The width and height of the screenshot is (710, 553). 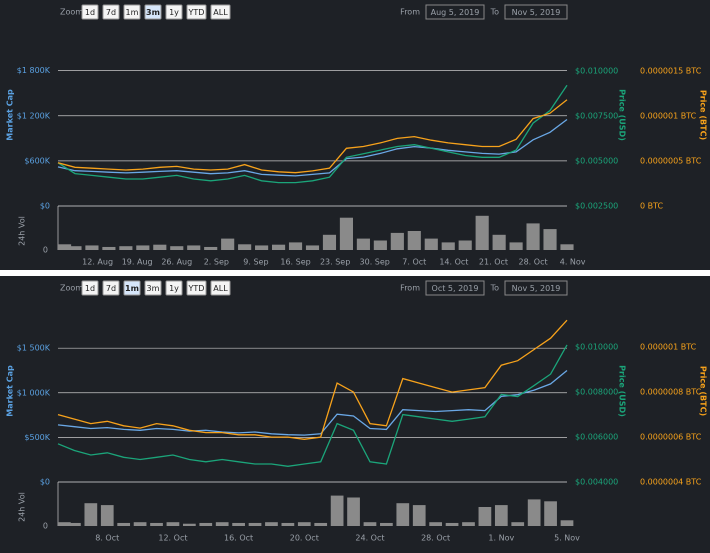 What do you see at coordinates (596, 392) in the screenshot?
I see `y2-tick-label: $0.008000` at bounding box center [596, 392].